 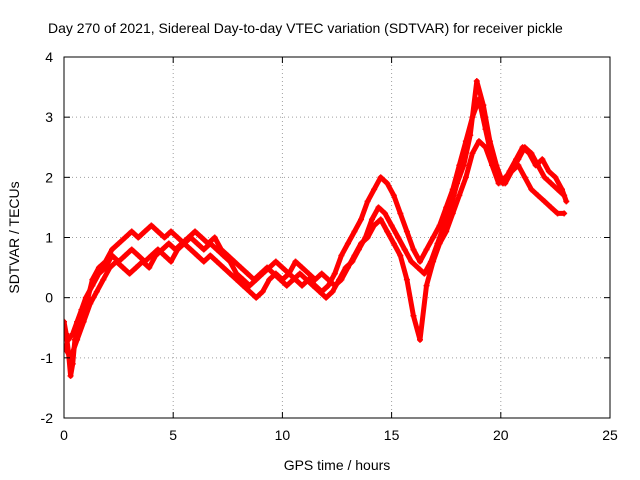 What do you see at coordinates (173, 435) in the screenshot?
I see `x-tick-label: 5` at bounding box center [173, 435].